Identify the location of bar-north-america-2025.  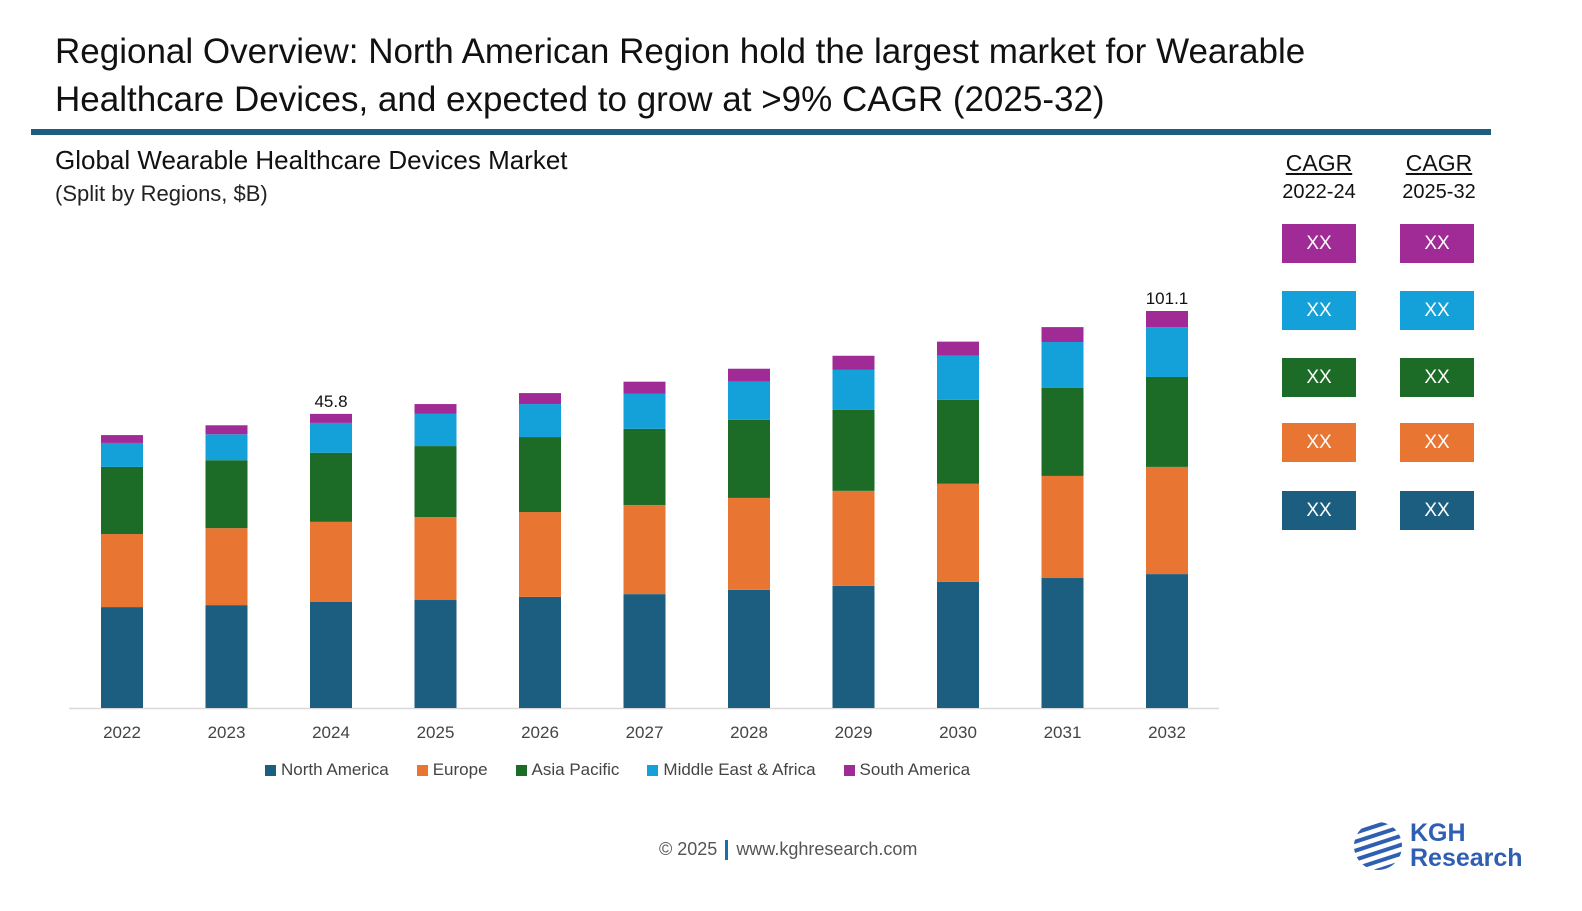
(435, 654).